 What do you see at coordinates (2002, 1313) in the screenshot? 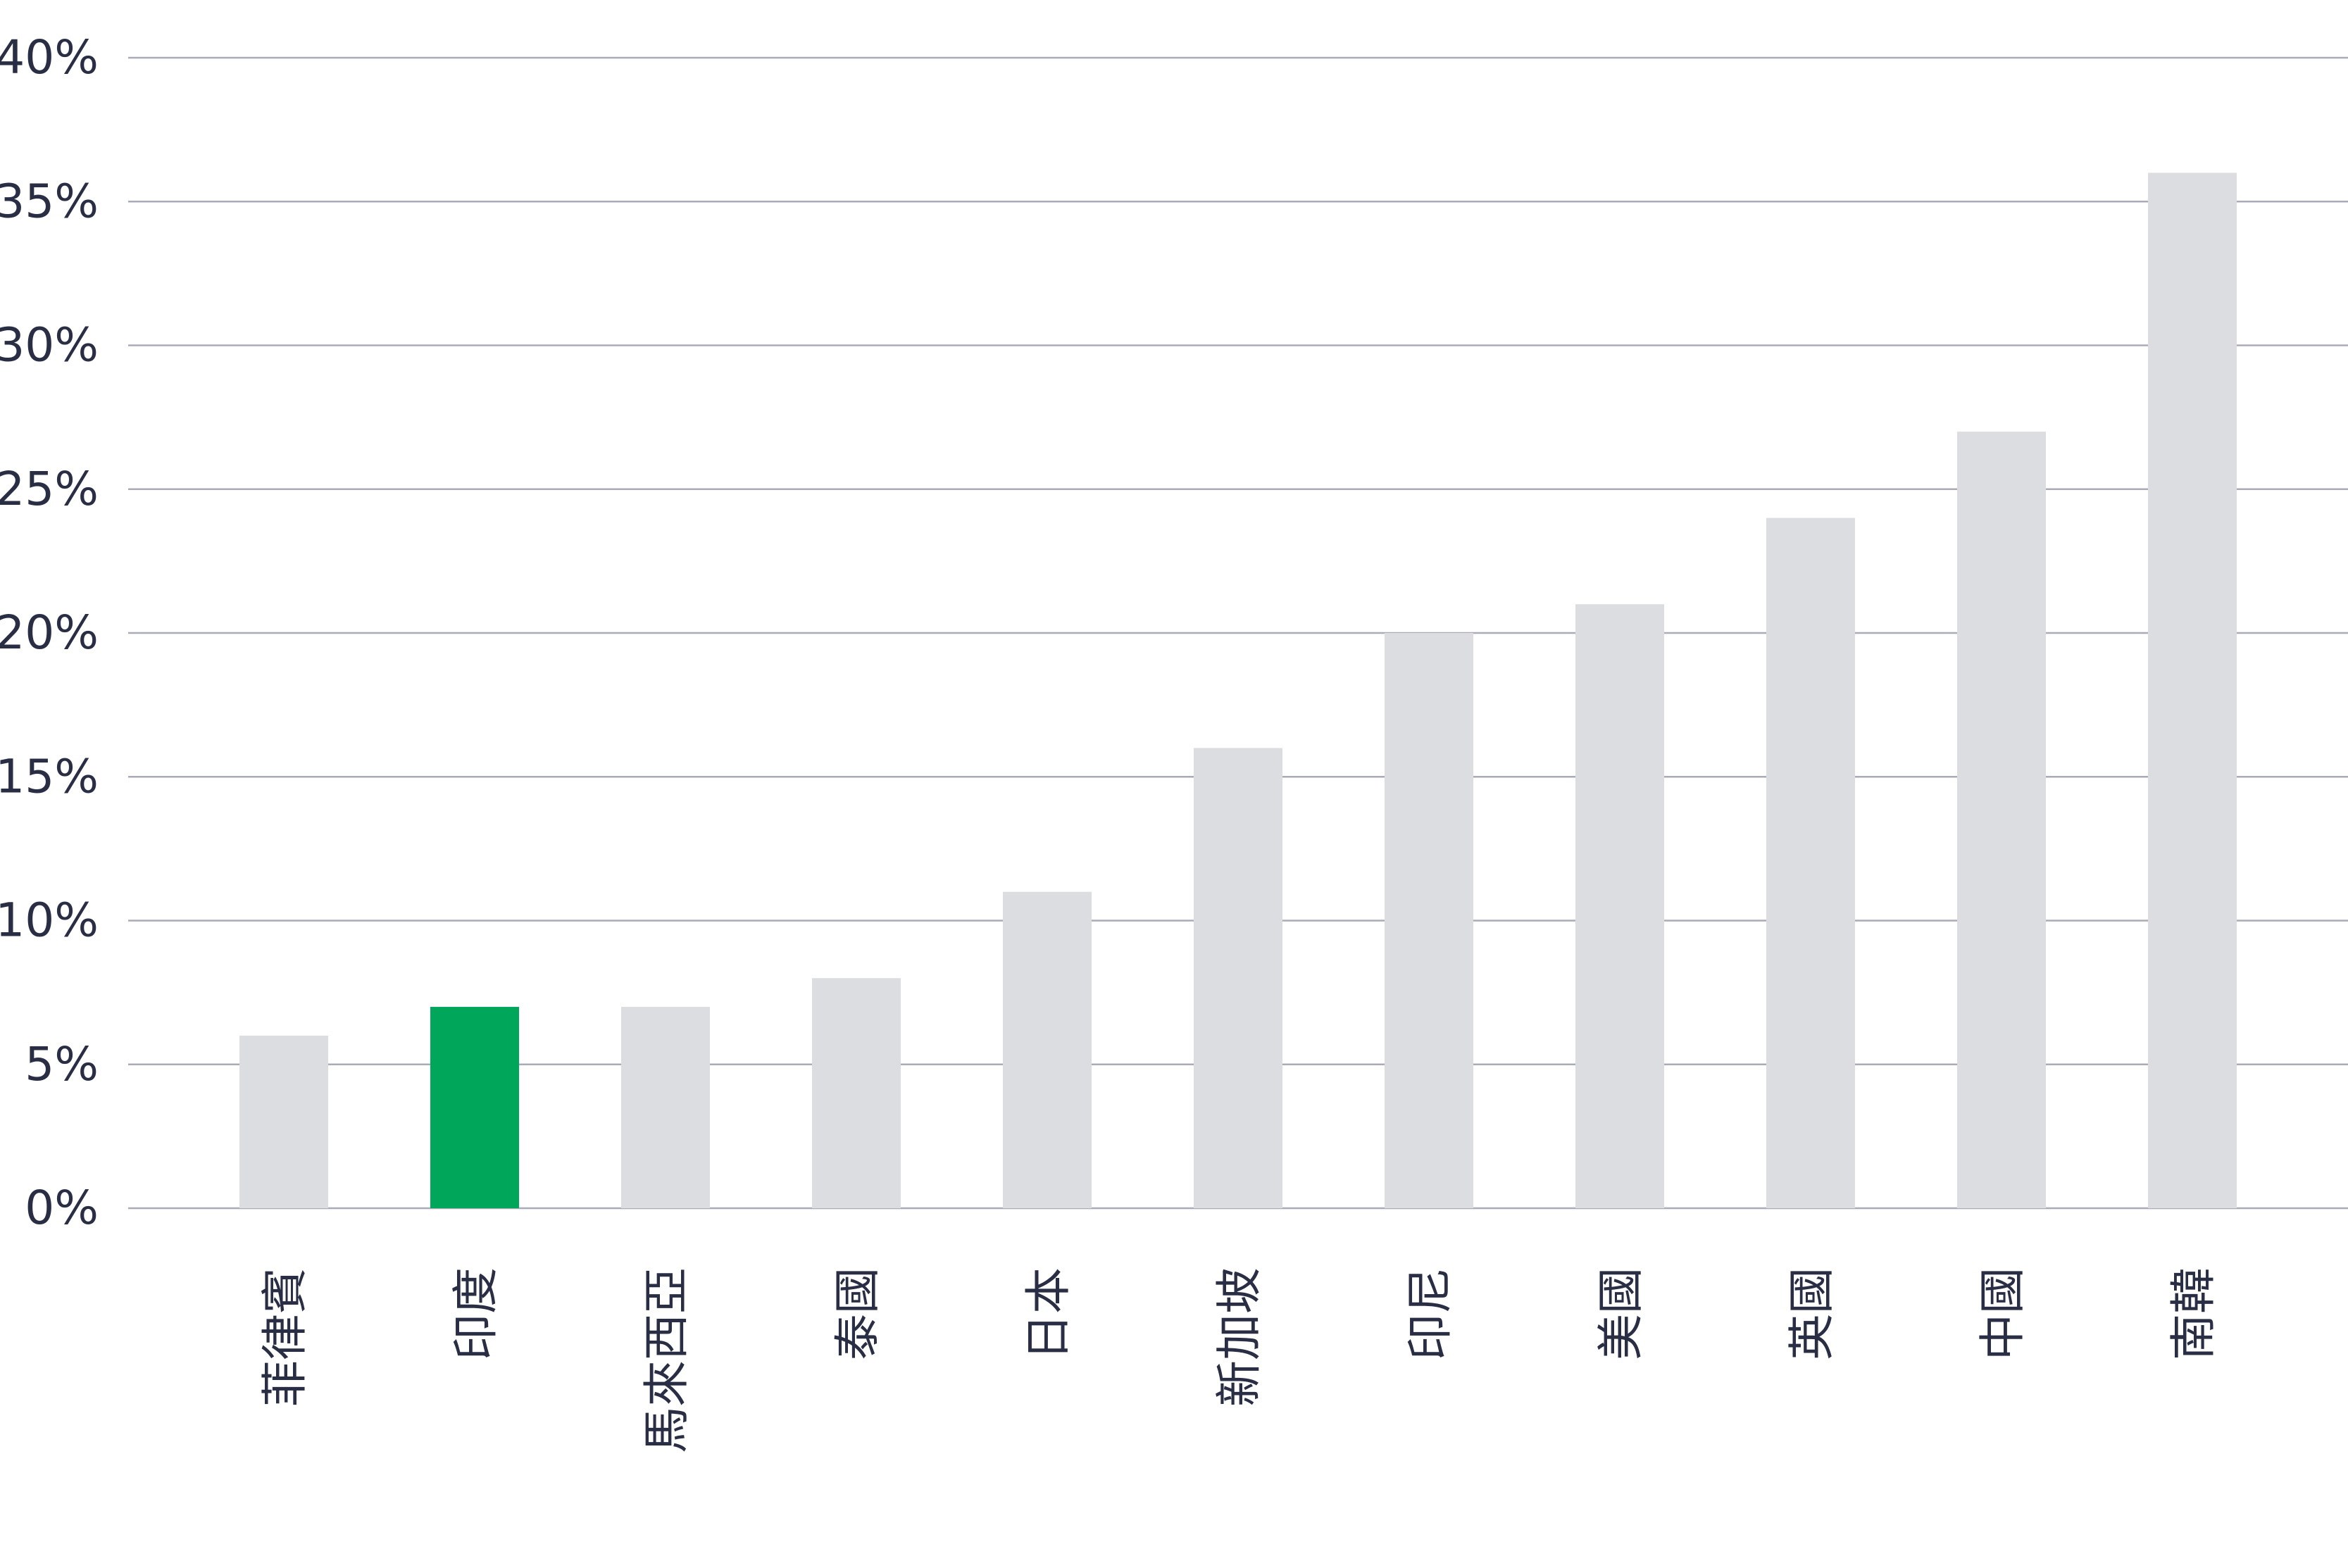
I see `x-category-label: 中國` at bounding box center [2002, 1313].